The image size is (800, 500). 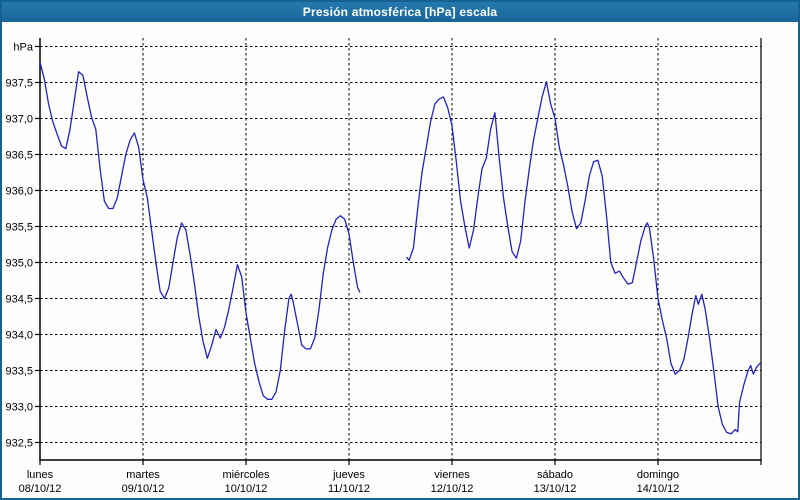 I want to click on x-day-date: 10/10/12, so click(x=246, y=489).